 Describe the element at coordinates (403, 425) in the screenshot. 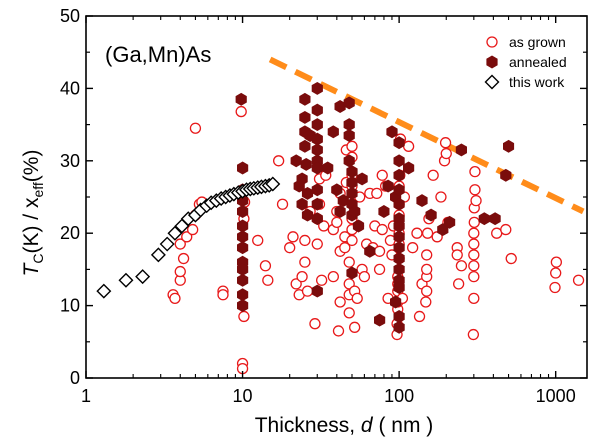

I see `x-axis-label-unit: ( nm )` at that location.